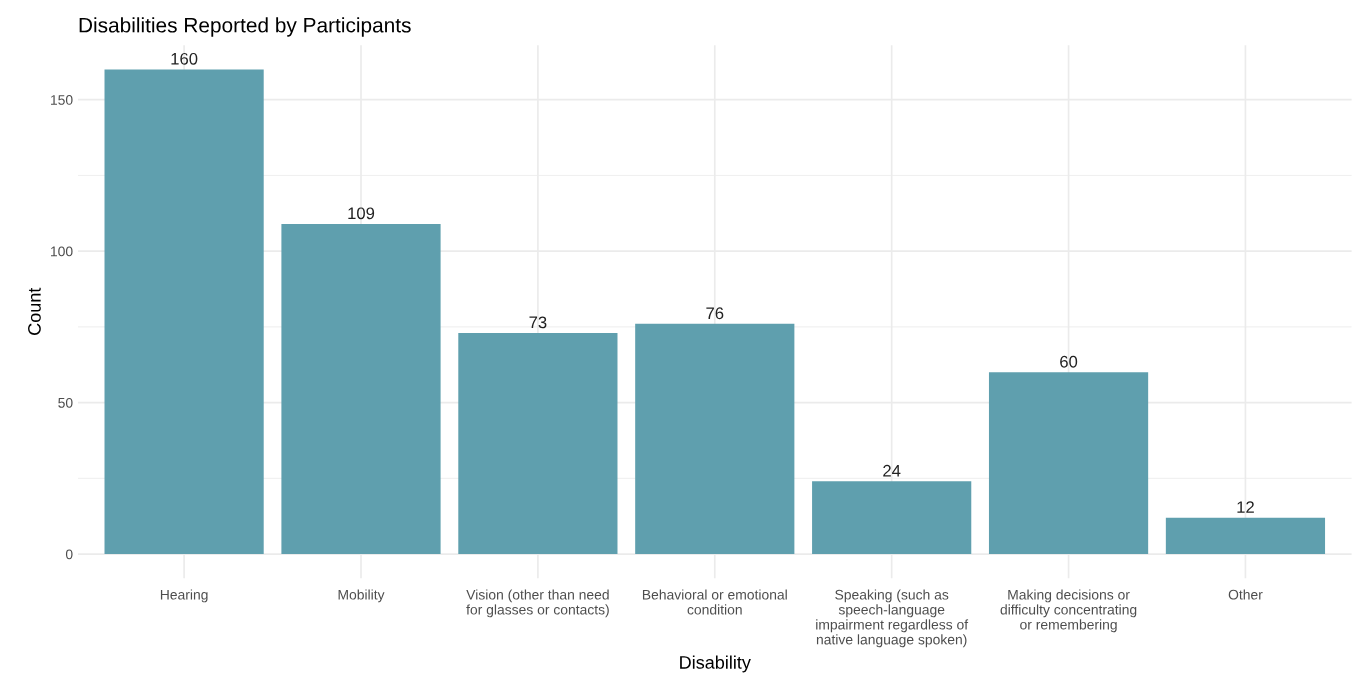 Image resolution: width=1368 pixels, height=674 pixels. What do you see at coordinates (69, 554) in the screenshot?
I see `y-tick-label: 0` at bounding box center [69, 554].